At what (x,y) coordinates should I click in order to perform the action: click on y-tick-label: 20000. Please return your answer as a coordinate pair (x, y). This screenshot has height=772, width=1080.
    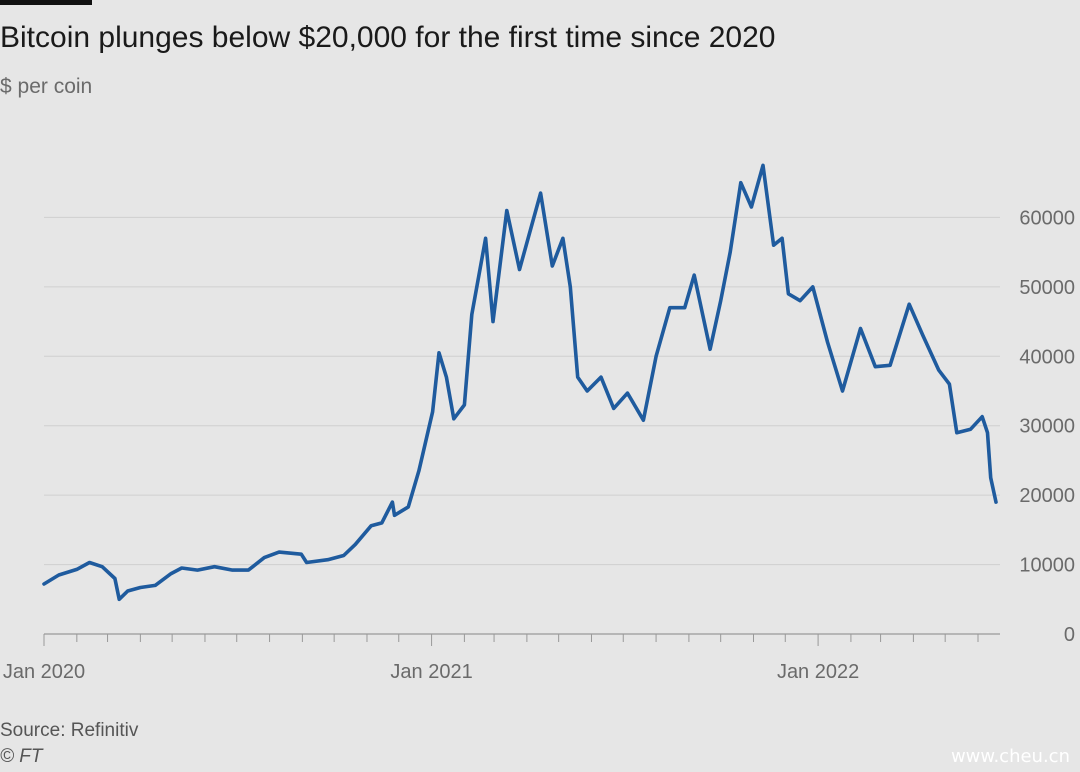
    Looking at the image, I should click on (1047, 496).